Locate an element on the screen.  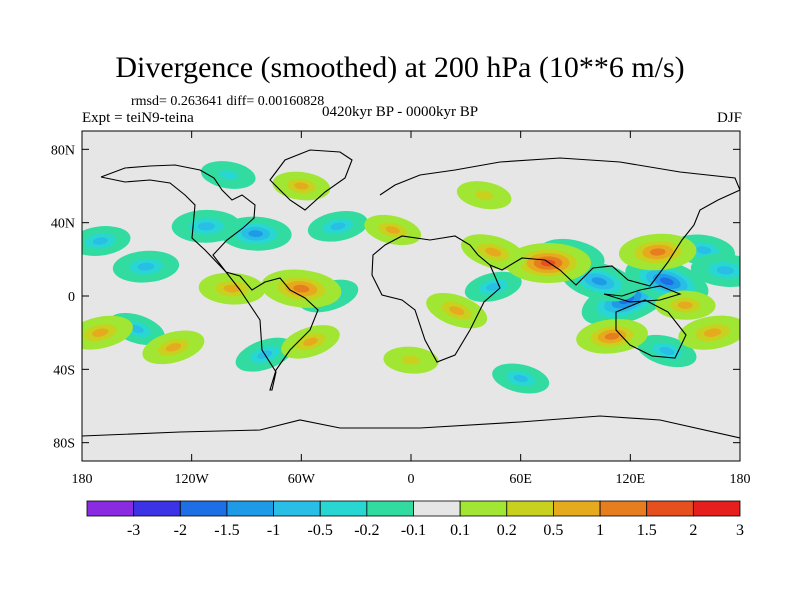
colorbar-label: -0.1 is located at coordinates (413, 530).